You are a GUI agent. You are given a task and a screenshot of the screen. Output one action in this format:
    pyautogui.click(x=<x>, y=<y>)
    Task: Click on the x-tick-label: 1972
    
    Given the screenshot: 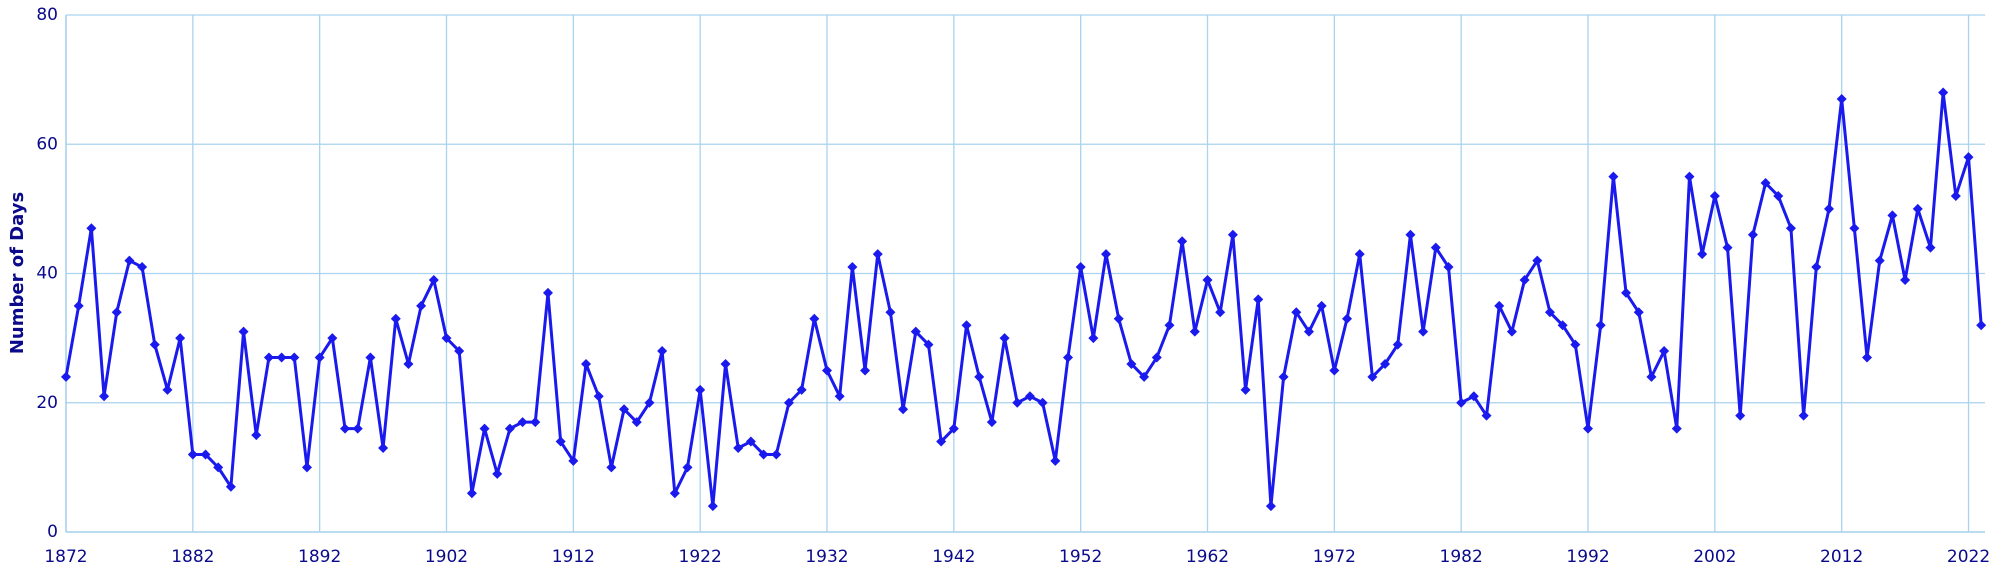 What is the action you would take?
    pyautogui.click(x=1334, y=557)
    